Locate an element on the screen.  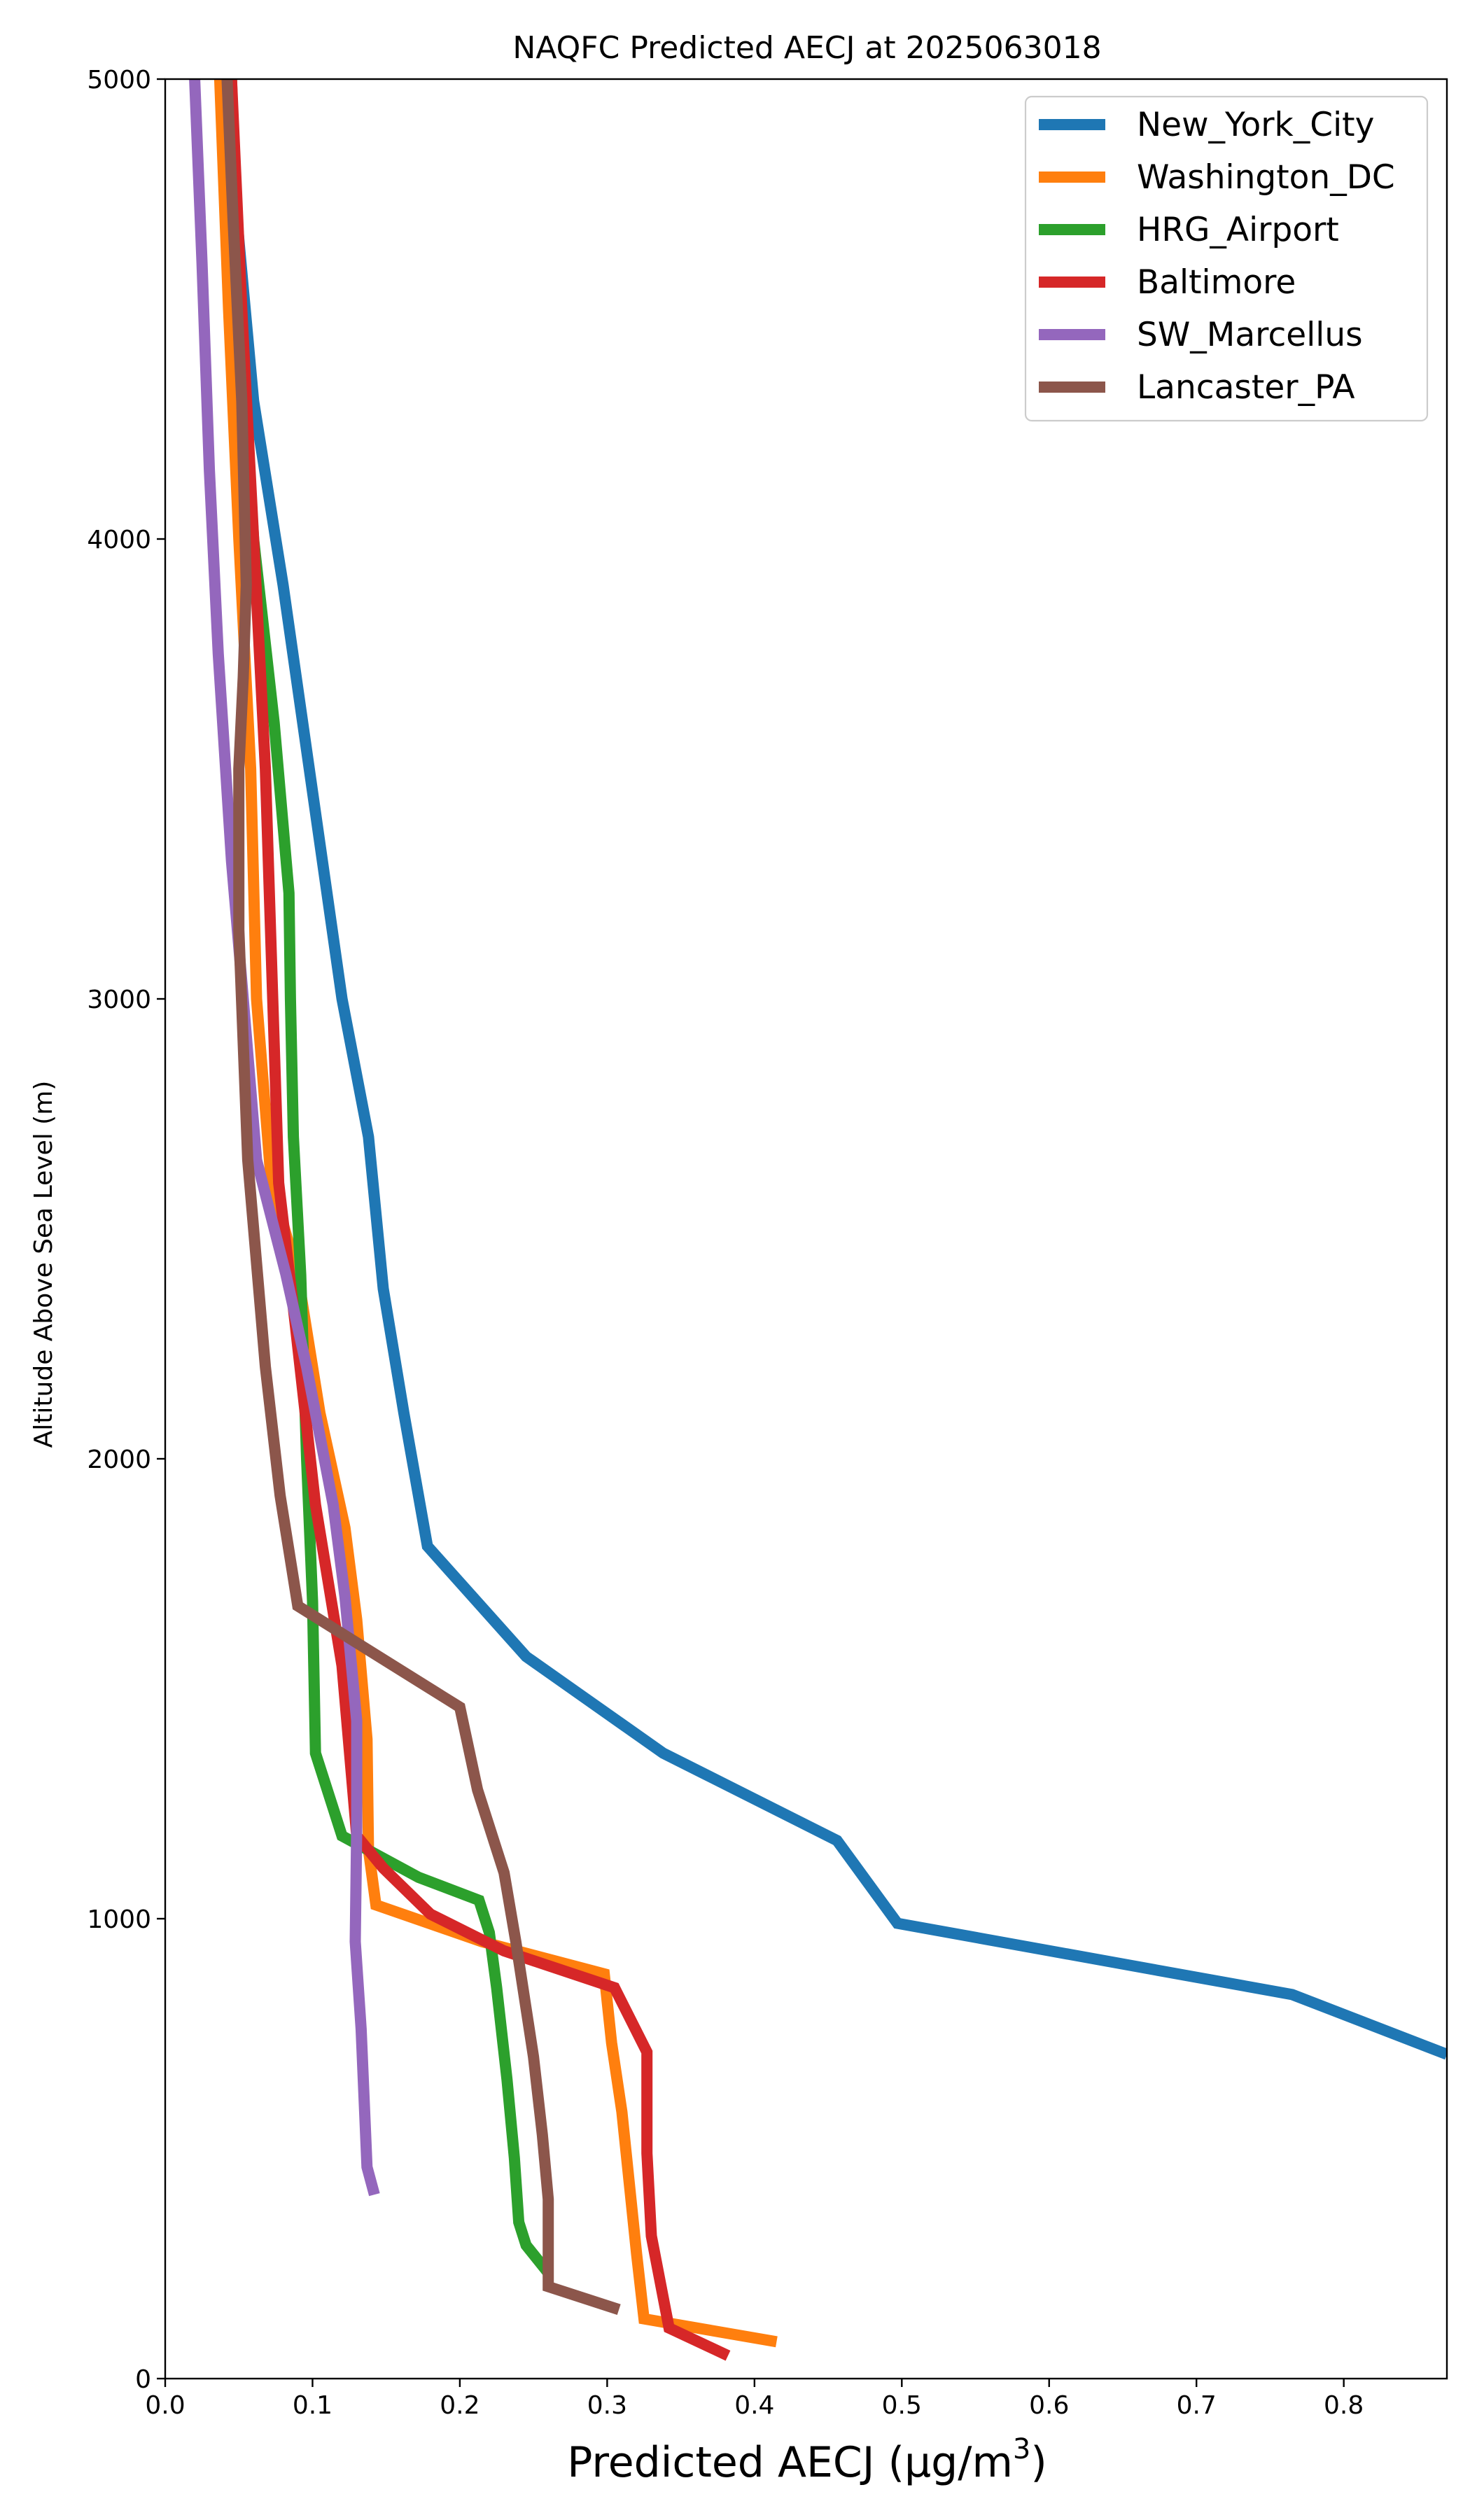
x-tick-label: 0.7 is located at coordinates (1197, 2405).